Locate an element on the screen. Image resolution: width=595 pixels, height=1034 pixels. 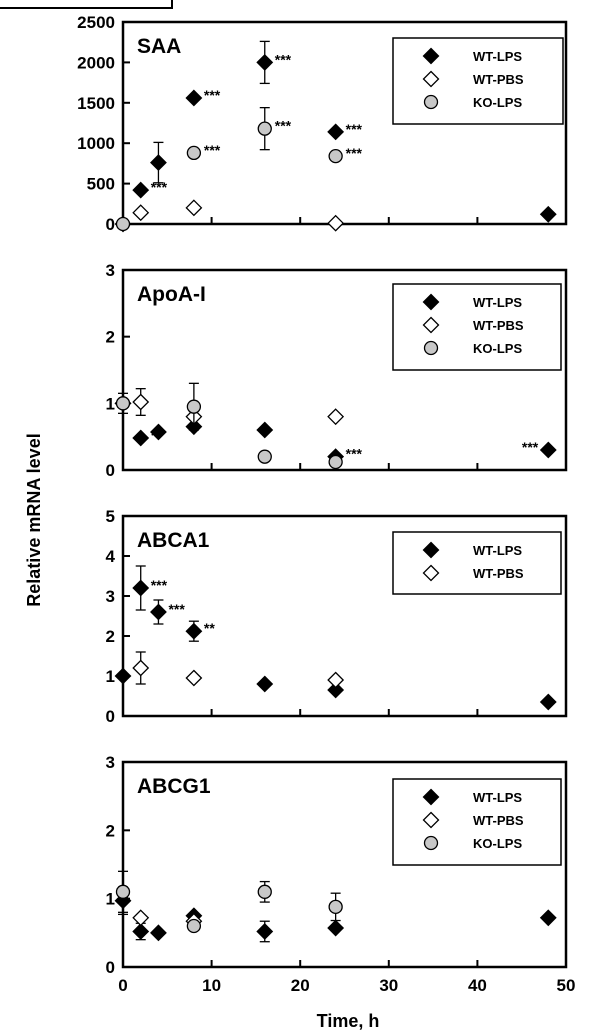
x-tick-label: 30 is located at coordinates (388, 985).